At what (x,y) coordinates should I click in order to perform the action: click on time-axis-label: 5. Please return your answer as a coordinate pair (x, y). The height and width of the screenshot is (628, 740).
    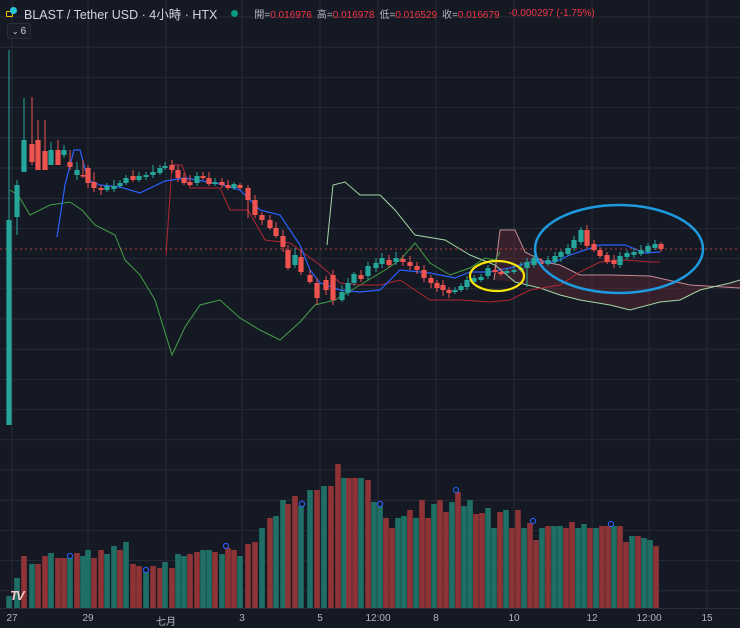
    Looking at the image, I should click on (320, 618).